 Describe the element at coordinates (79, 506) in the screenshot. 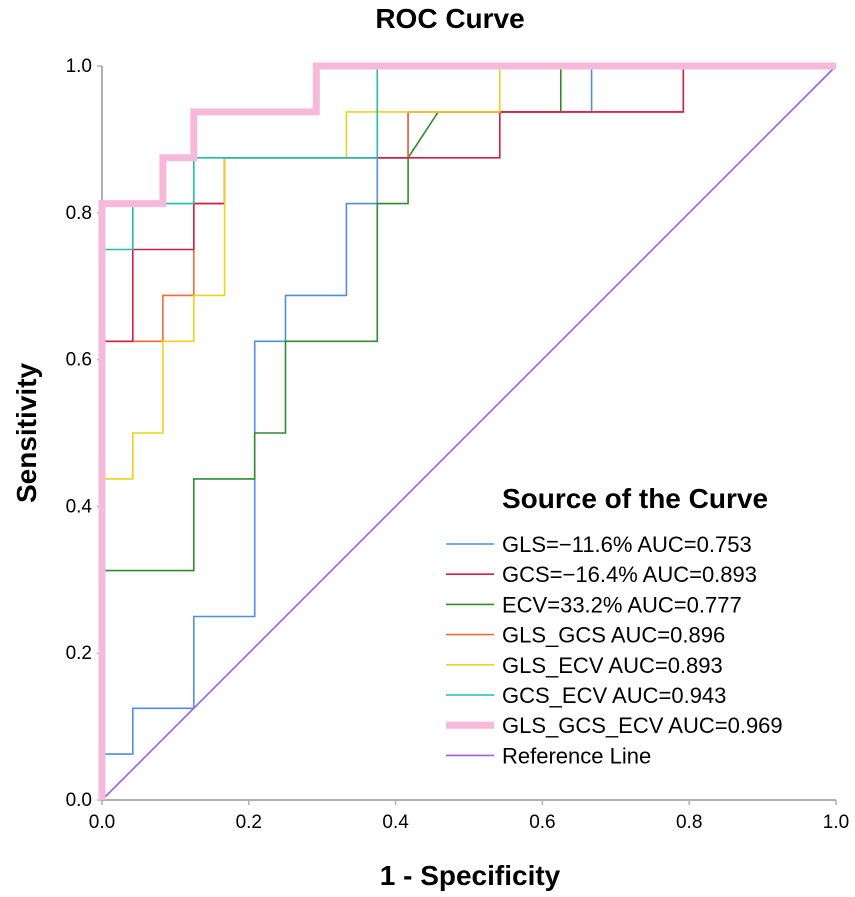

I see `y-tick-label: 0.4` at that location.